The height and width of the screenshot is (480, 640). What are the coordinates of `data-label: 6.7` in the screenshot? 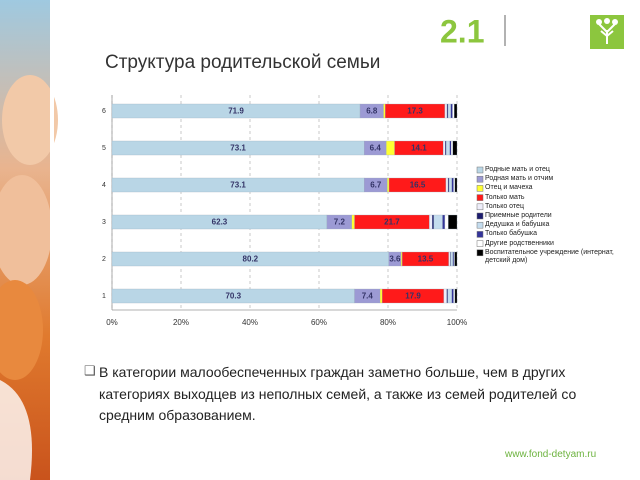 It's located at (376, 185).